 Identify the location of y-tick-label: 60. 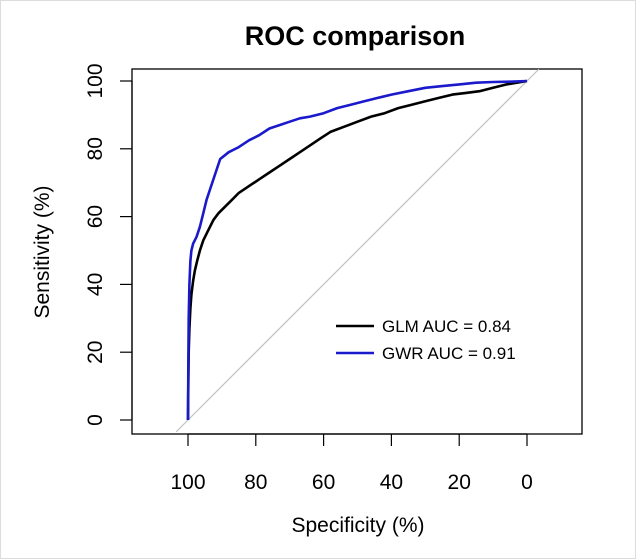
(95, 216).